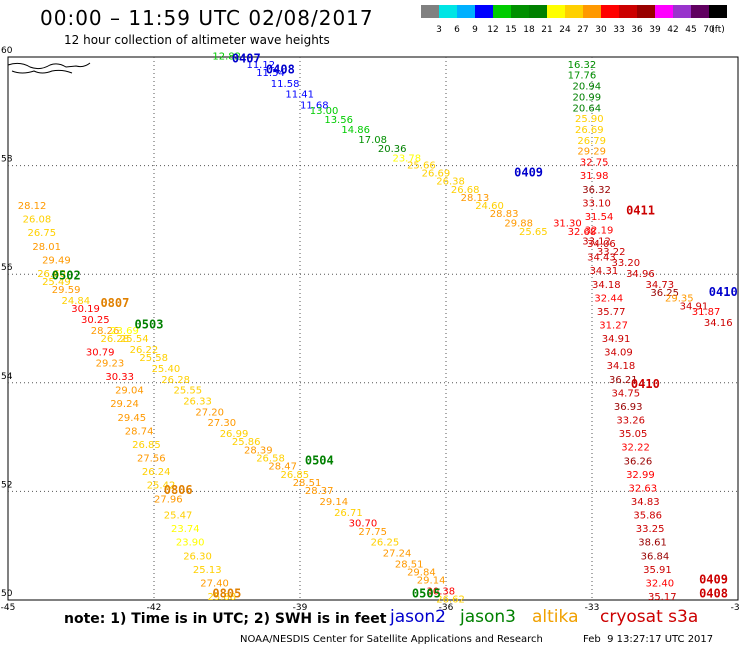 This screenshot has width=740, height=650. What do you see at coordinates (226, 57) in the screenshot?
I see `swh-value: 12.82` at bounding box center [226, 57].